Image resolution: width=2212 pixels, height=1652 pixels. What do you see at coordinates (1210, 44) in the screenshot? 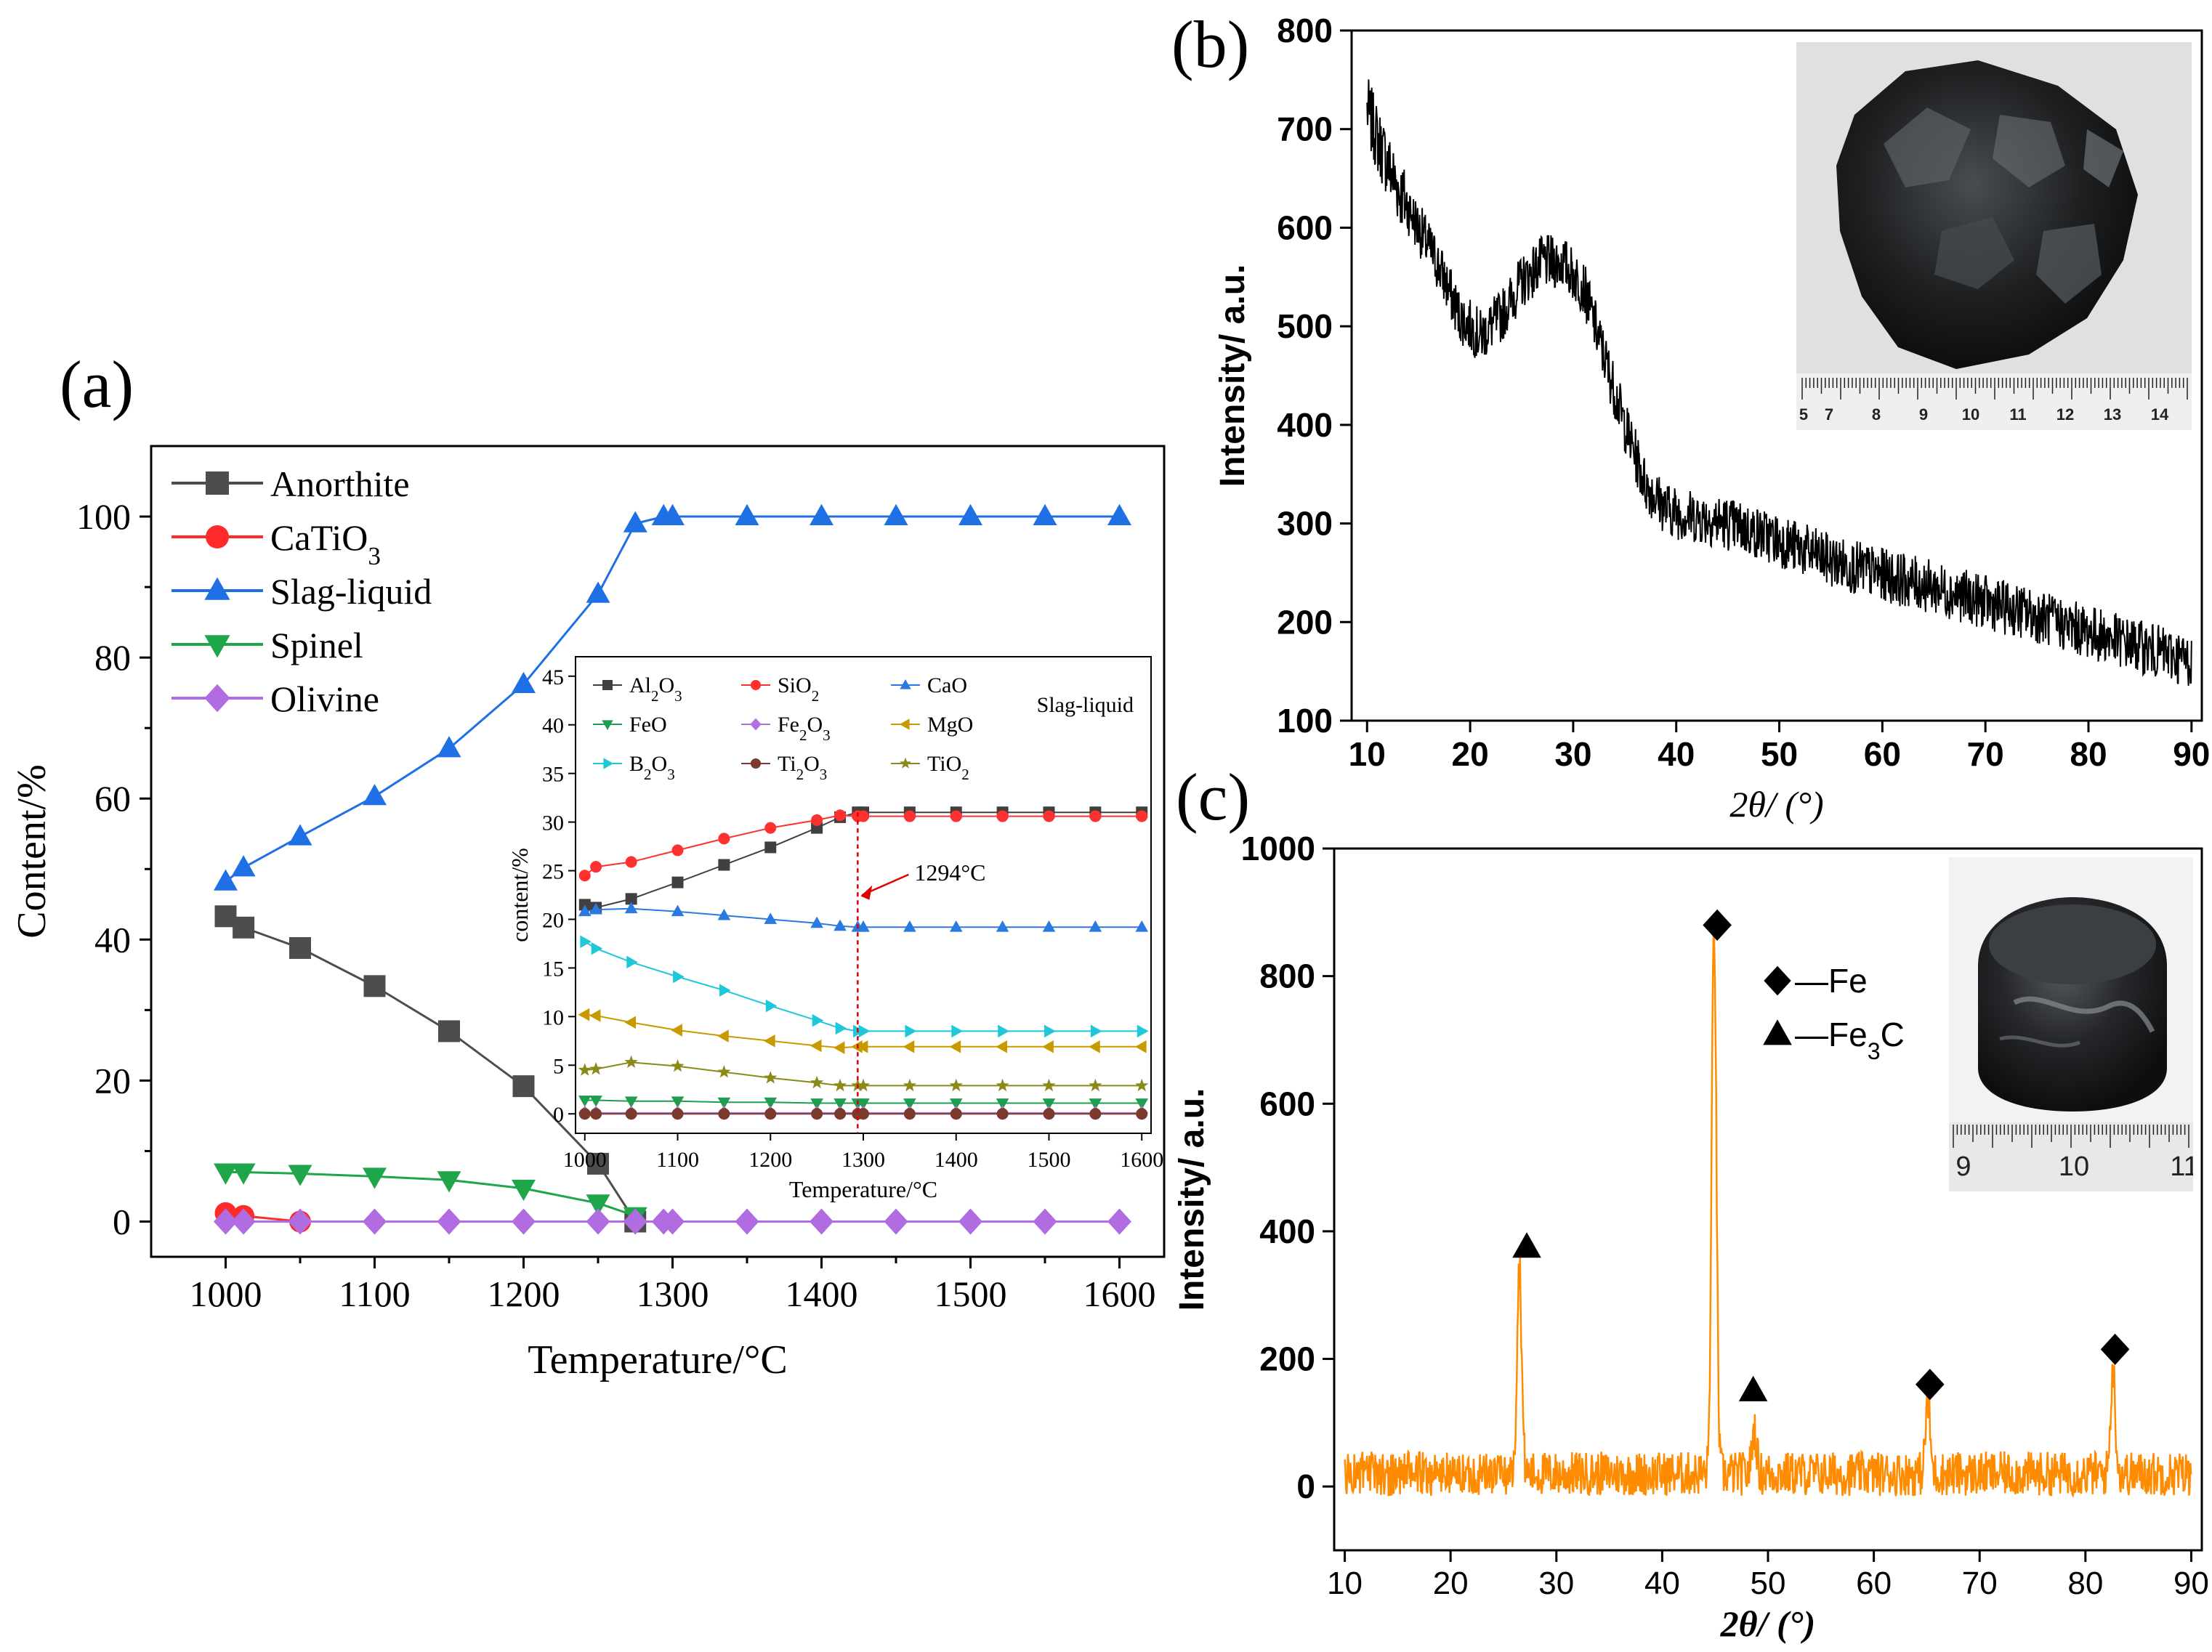
I see `panel-b-label: (b)` at bounding box center [1210, 44].